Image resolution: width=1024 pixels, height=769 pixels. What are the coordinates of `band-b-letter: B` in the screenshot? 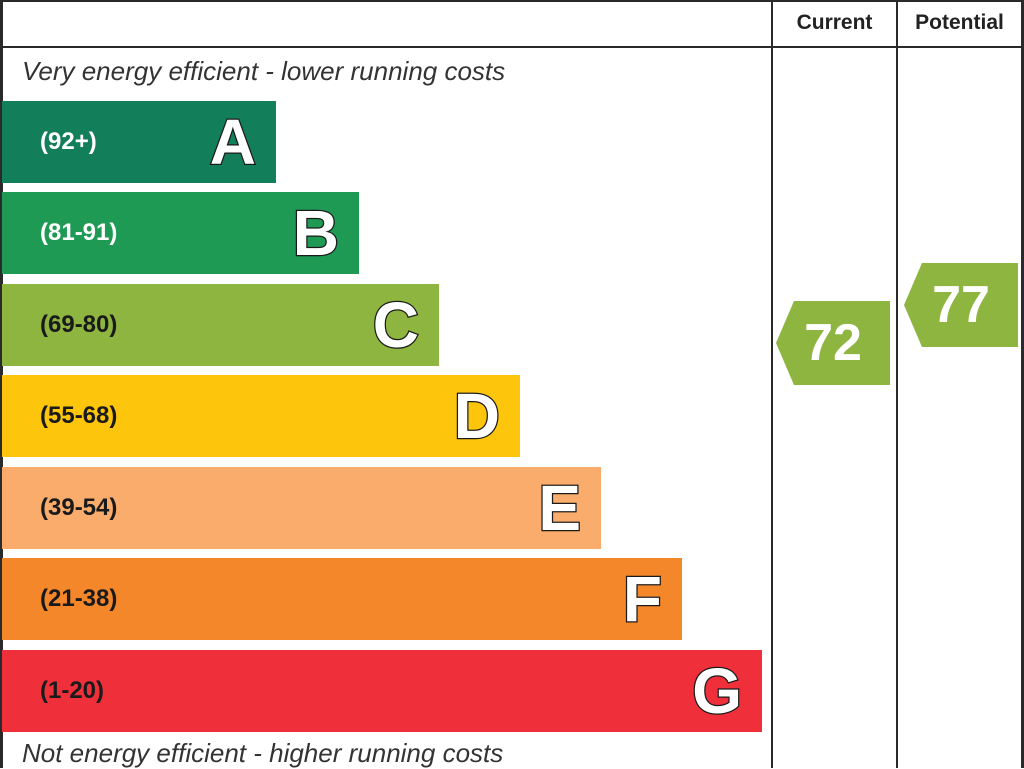 It's located at (316, 233).